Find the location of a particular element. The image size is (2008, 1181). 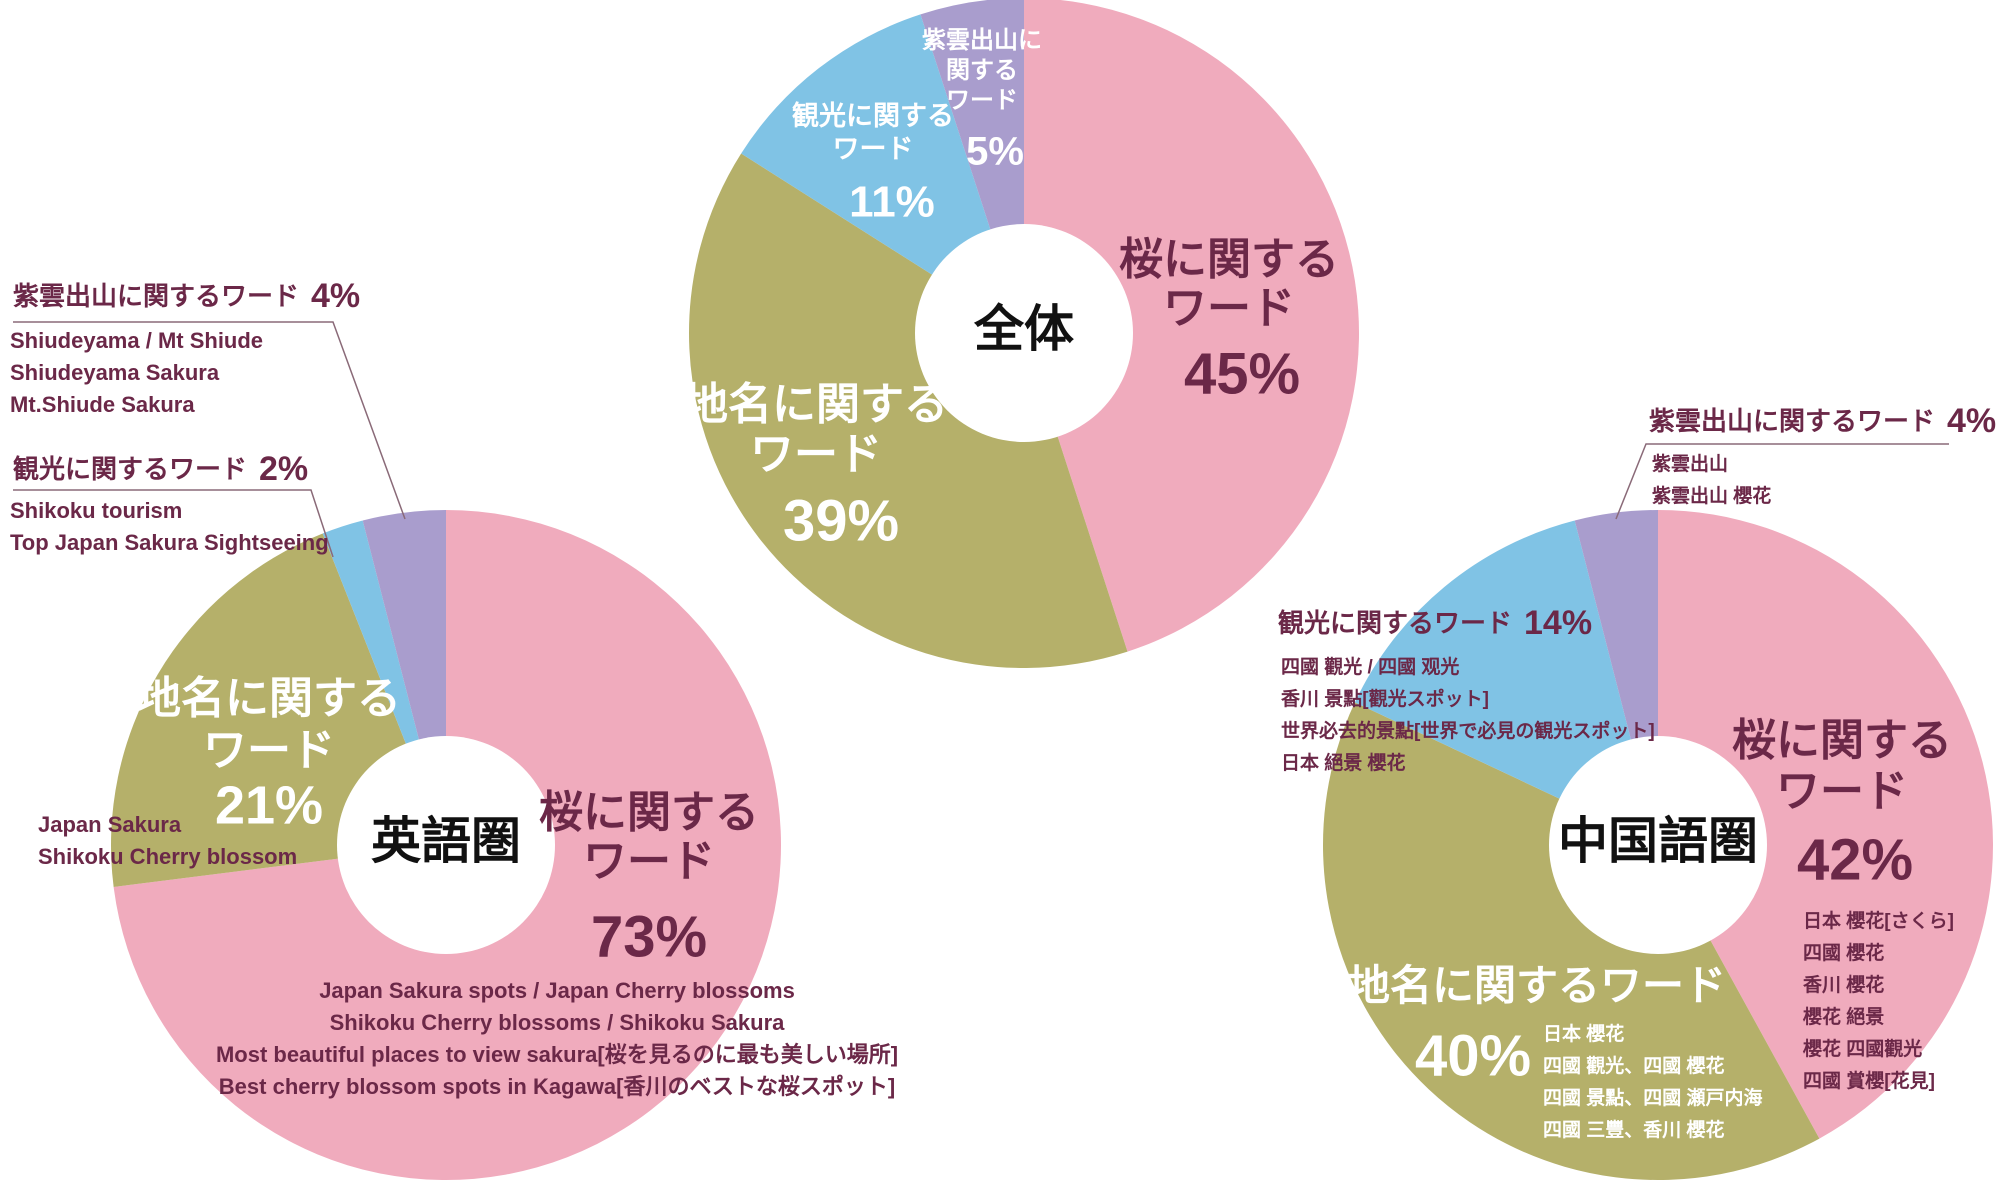

value-label: 21% is located at coordinates (269, 805).